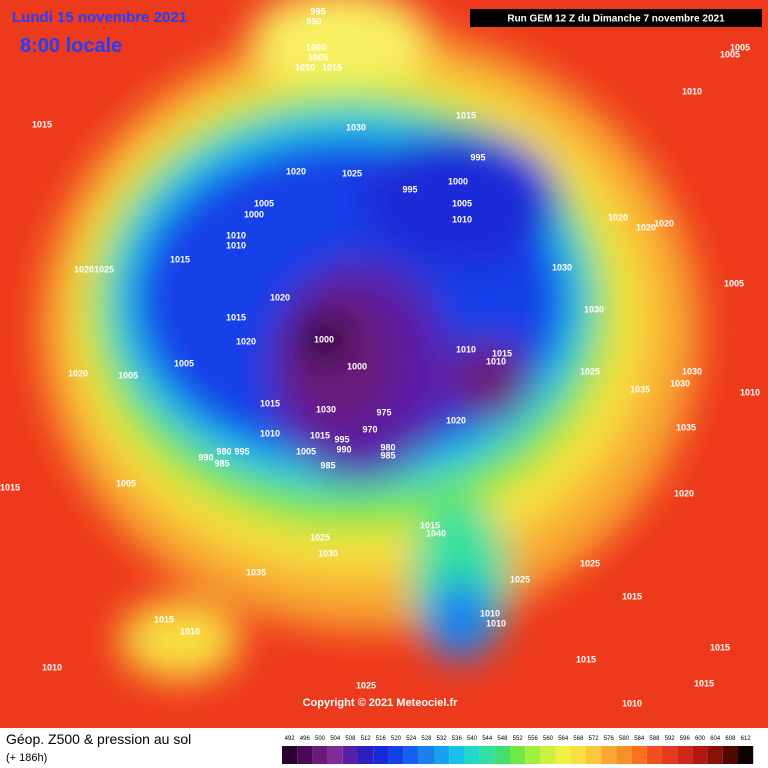  I want to click on scale-tick-label: 568, so click(578, 739).